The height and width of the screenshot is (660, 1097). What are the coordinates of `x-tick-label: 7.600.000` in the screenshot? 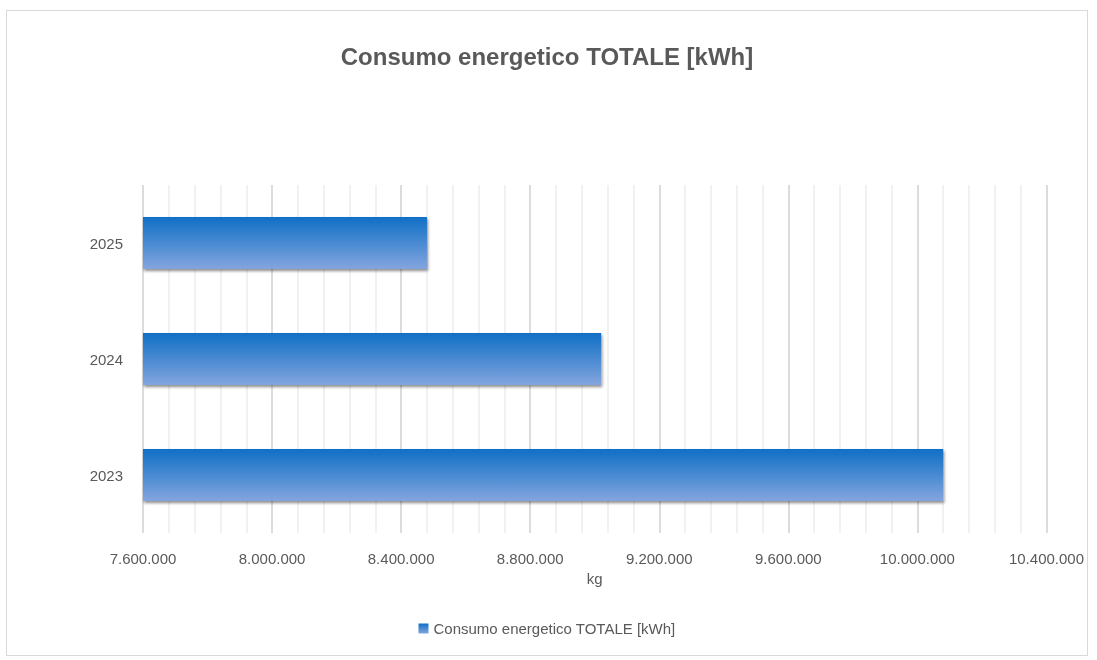 It's located at (143, 558).